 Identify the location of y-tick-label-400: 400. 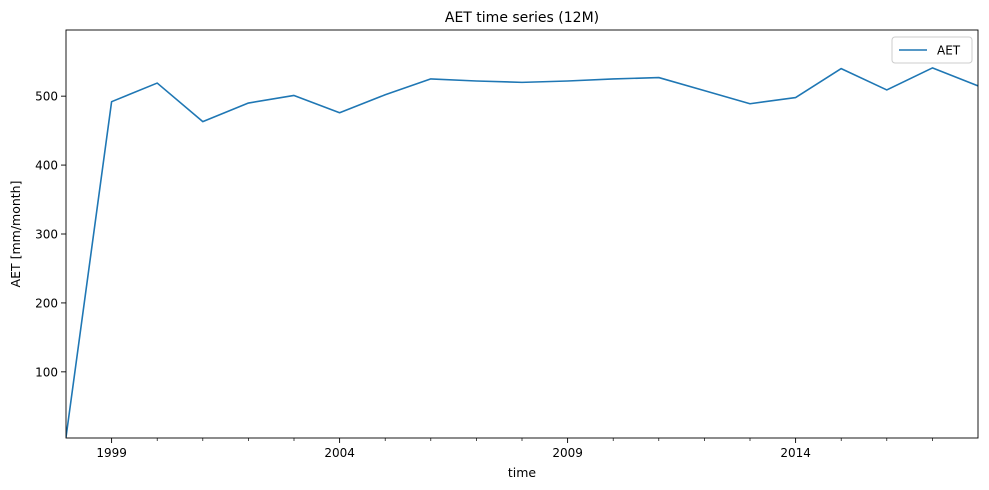
(46, 166).